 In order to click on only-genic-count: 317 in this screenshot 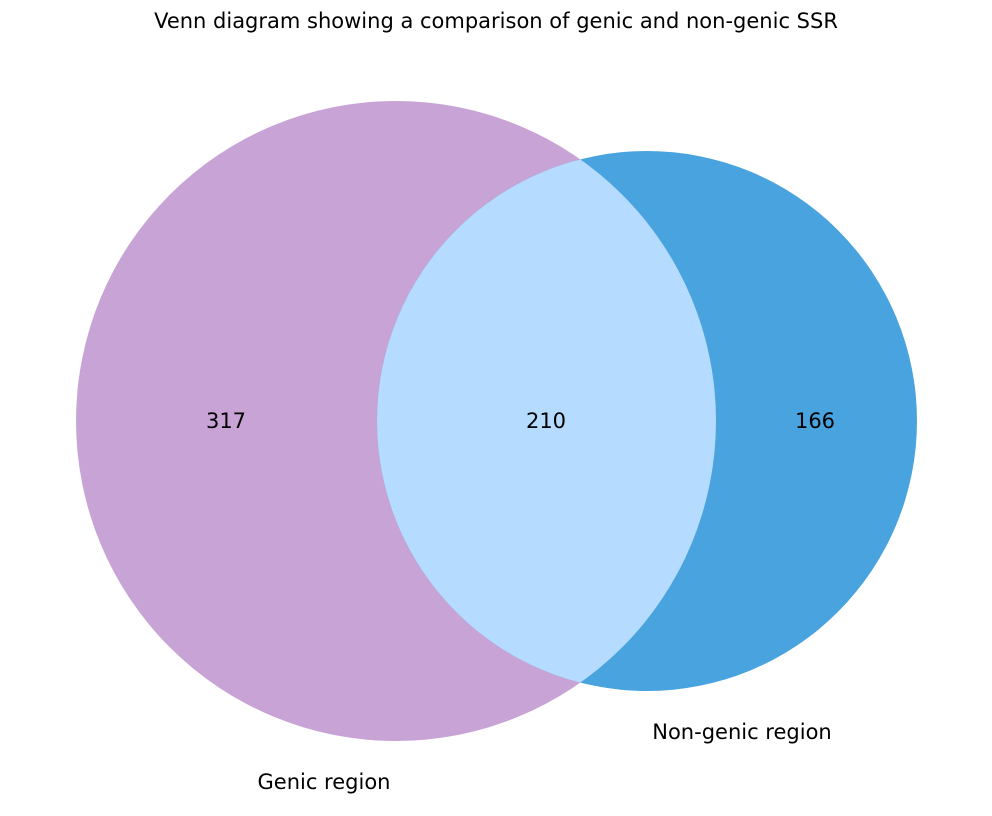, I will do `click(226, 421)`.